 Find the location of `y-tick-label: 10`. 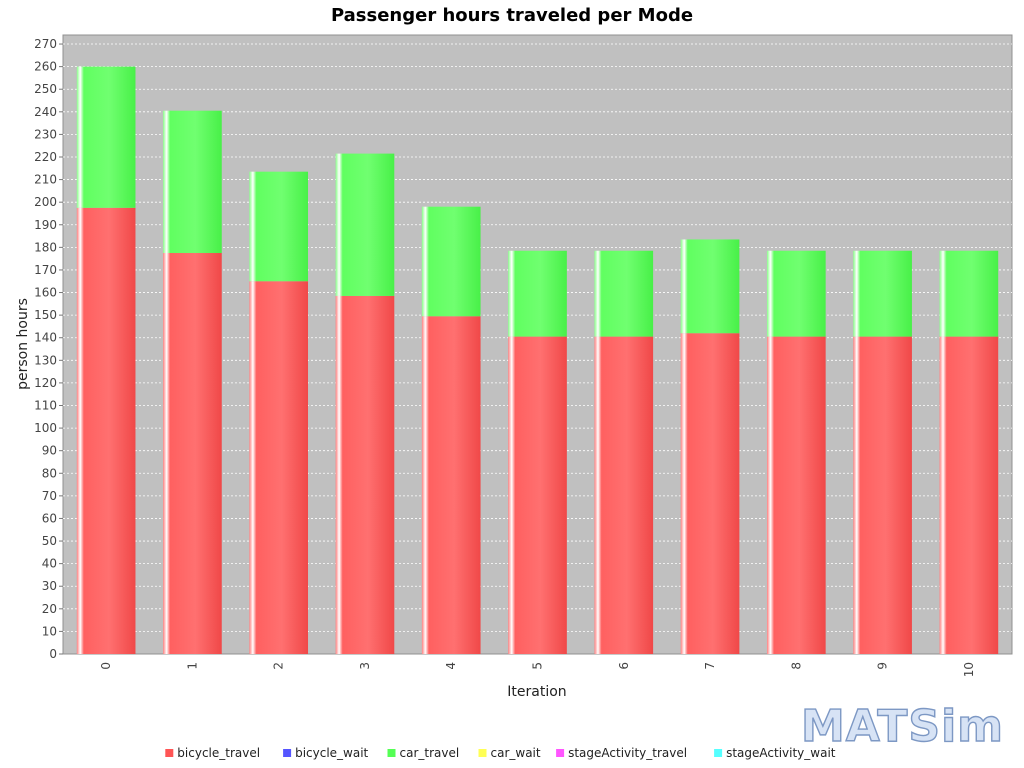

y-tick-label: 10 is located at coordinates (49, 631).